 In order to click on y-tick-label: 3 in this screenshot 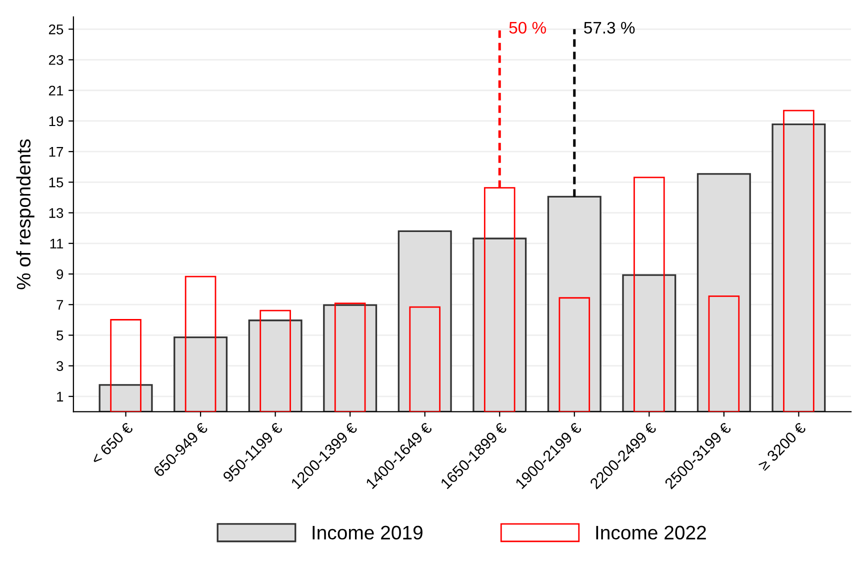, I will do `click(60, 366)`.